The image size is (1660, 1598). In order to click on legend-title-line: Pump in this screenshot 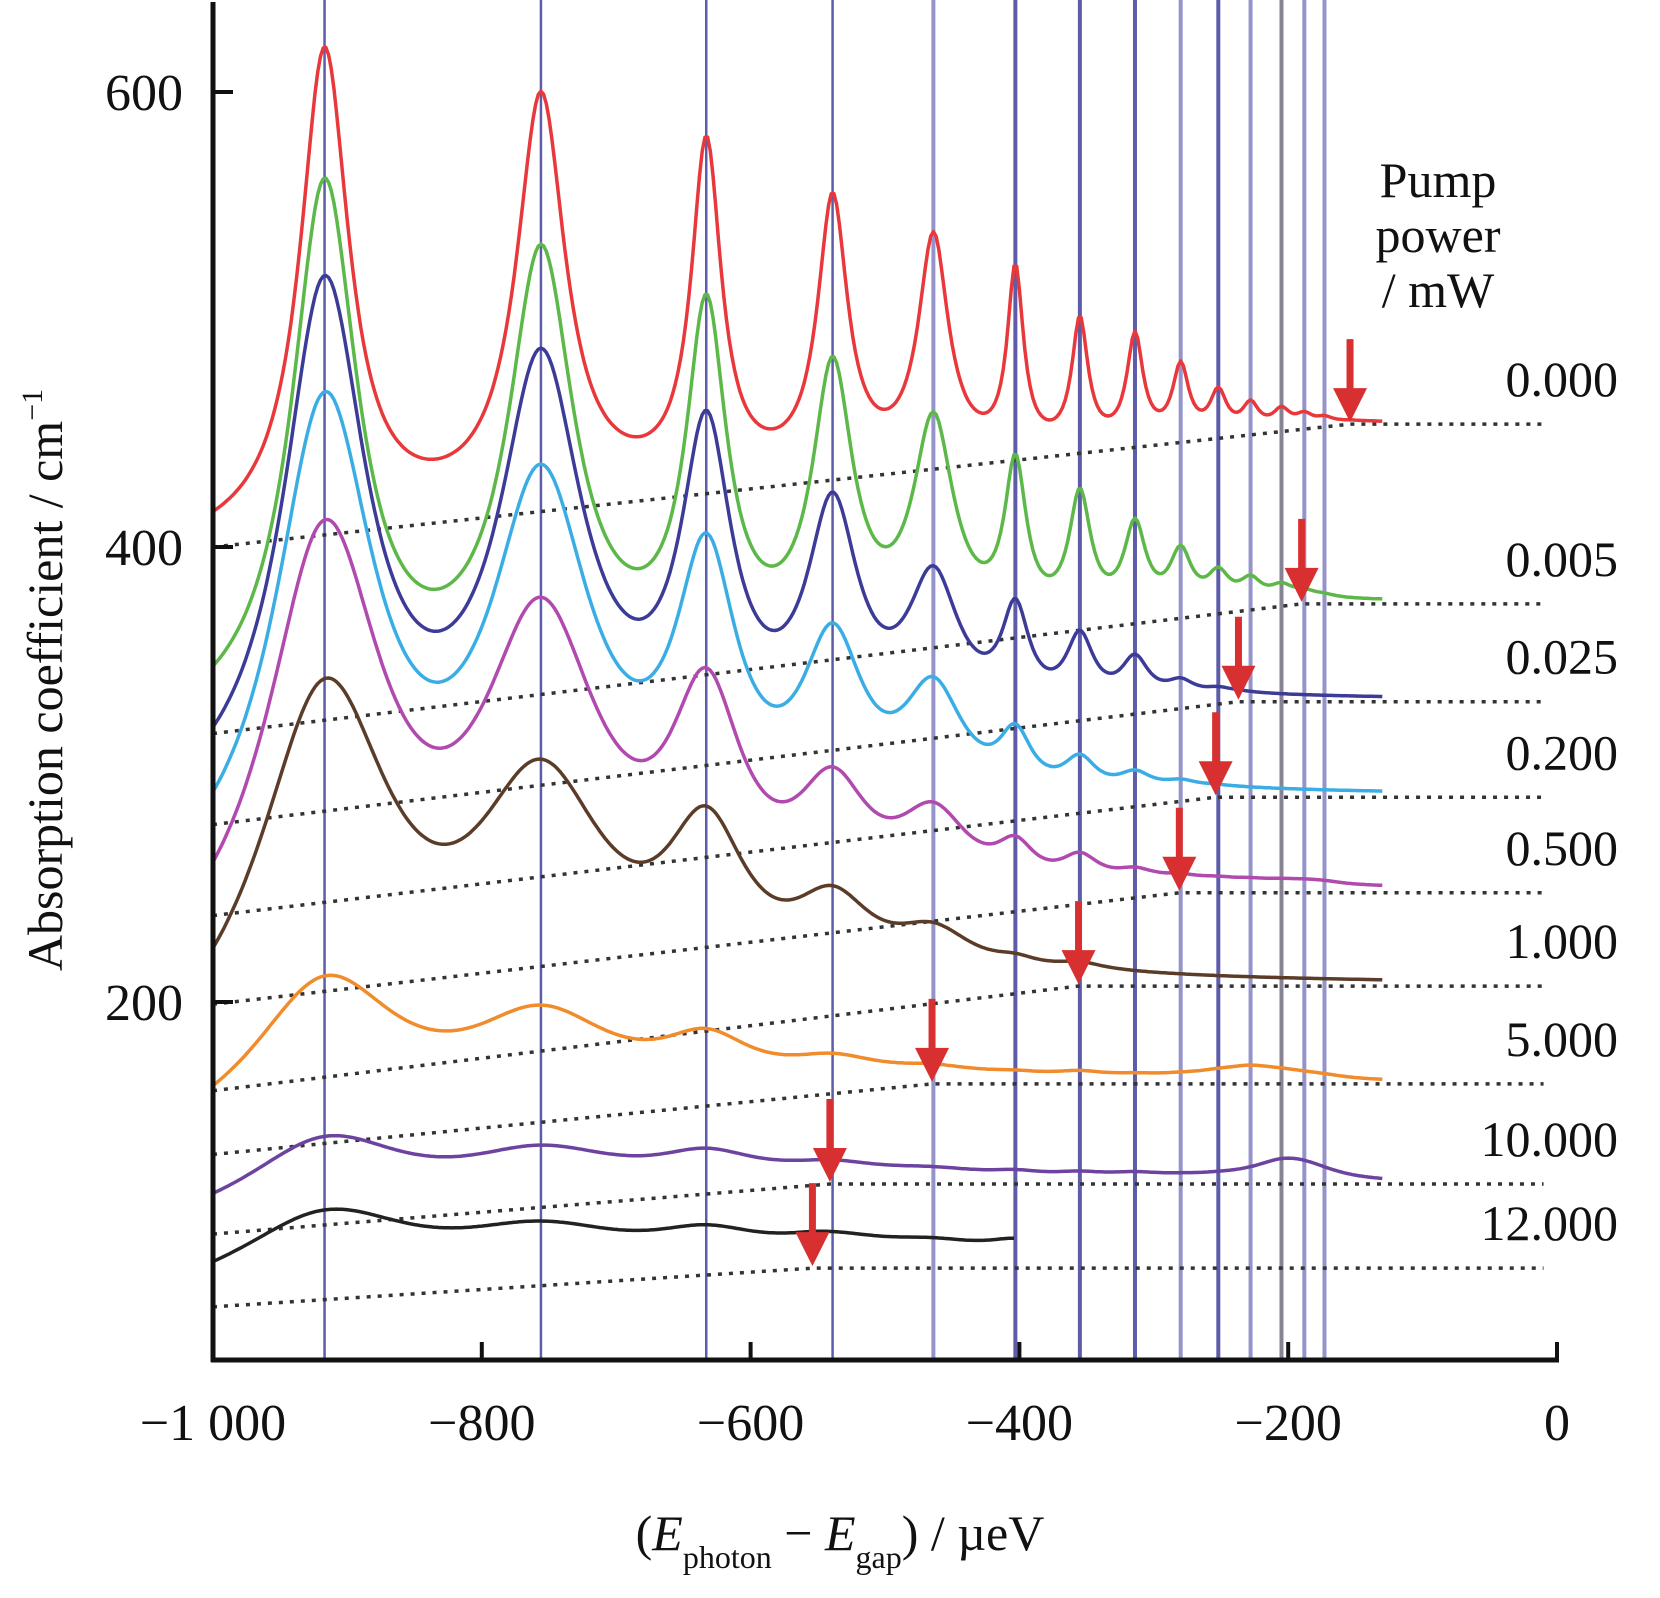, I will do `click(1438, 180)`.